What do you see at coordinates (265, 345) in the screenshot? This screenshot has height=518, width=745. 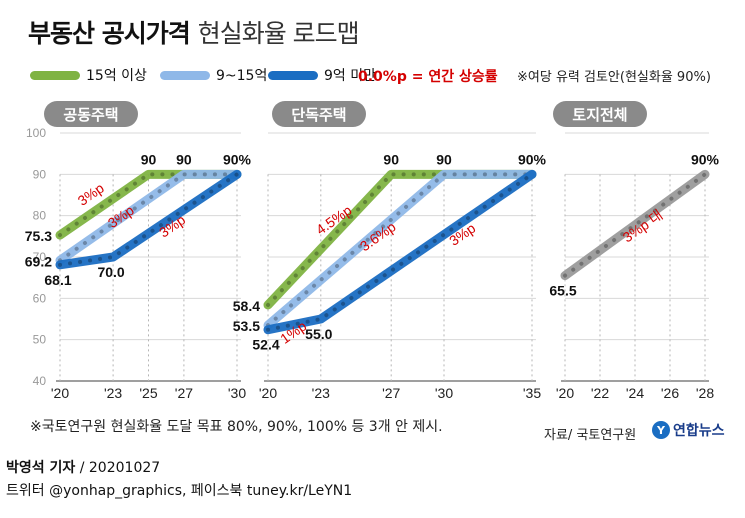 I see `point-value-label: 52.4` at bounding box center [265, 345].